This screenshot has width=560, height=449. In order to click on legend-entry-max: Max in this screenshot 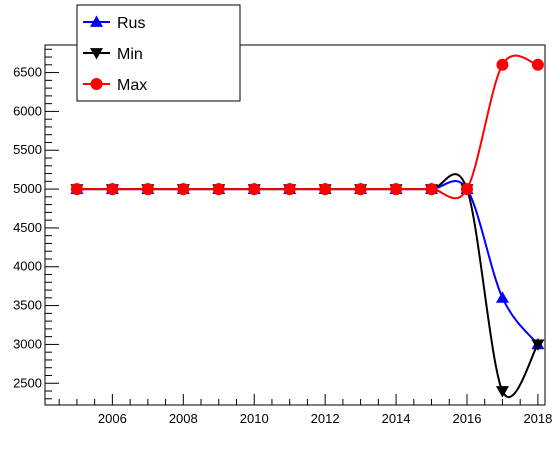, I will do `click(115, 85)`.